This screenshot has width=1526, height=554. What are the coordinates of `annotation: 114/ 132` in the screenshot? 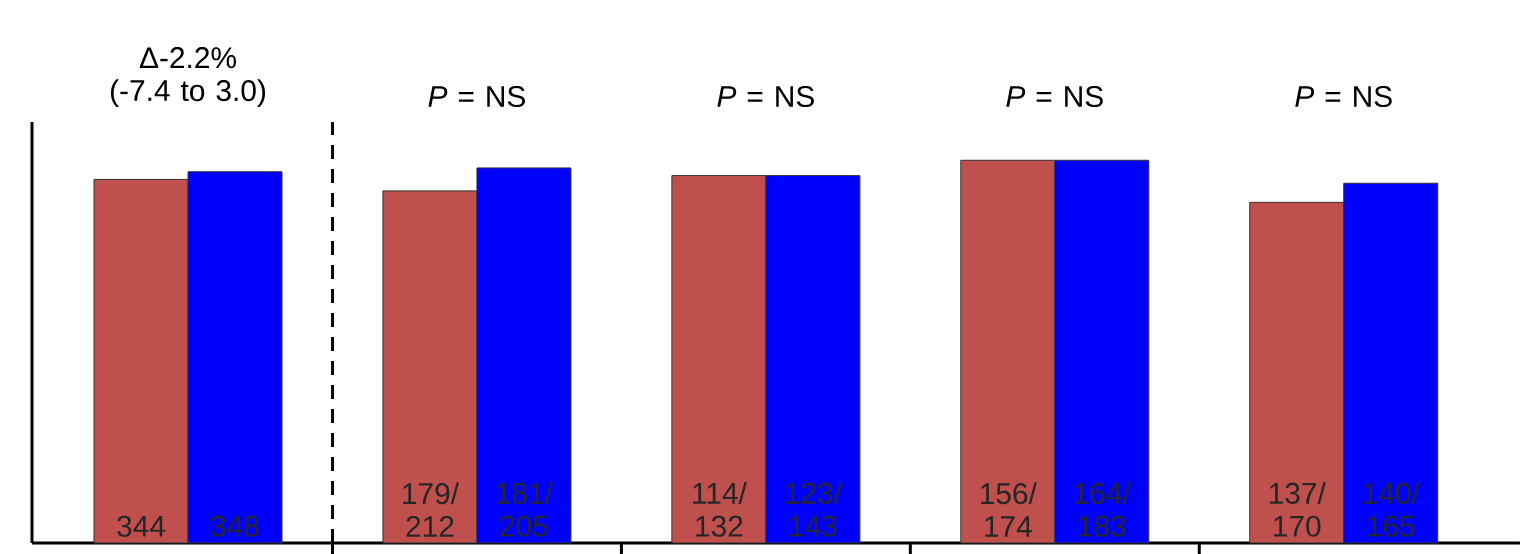 It's located at (720, 509).